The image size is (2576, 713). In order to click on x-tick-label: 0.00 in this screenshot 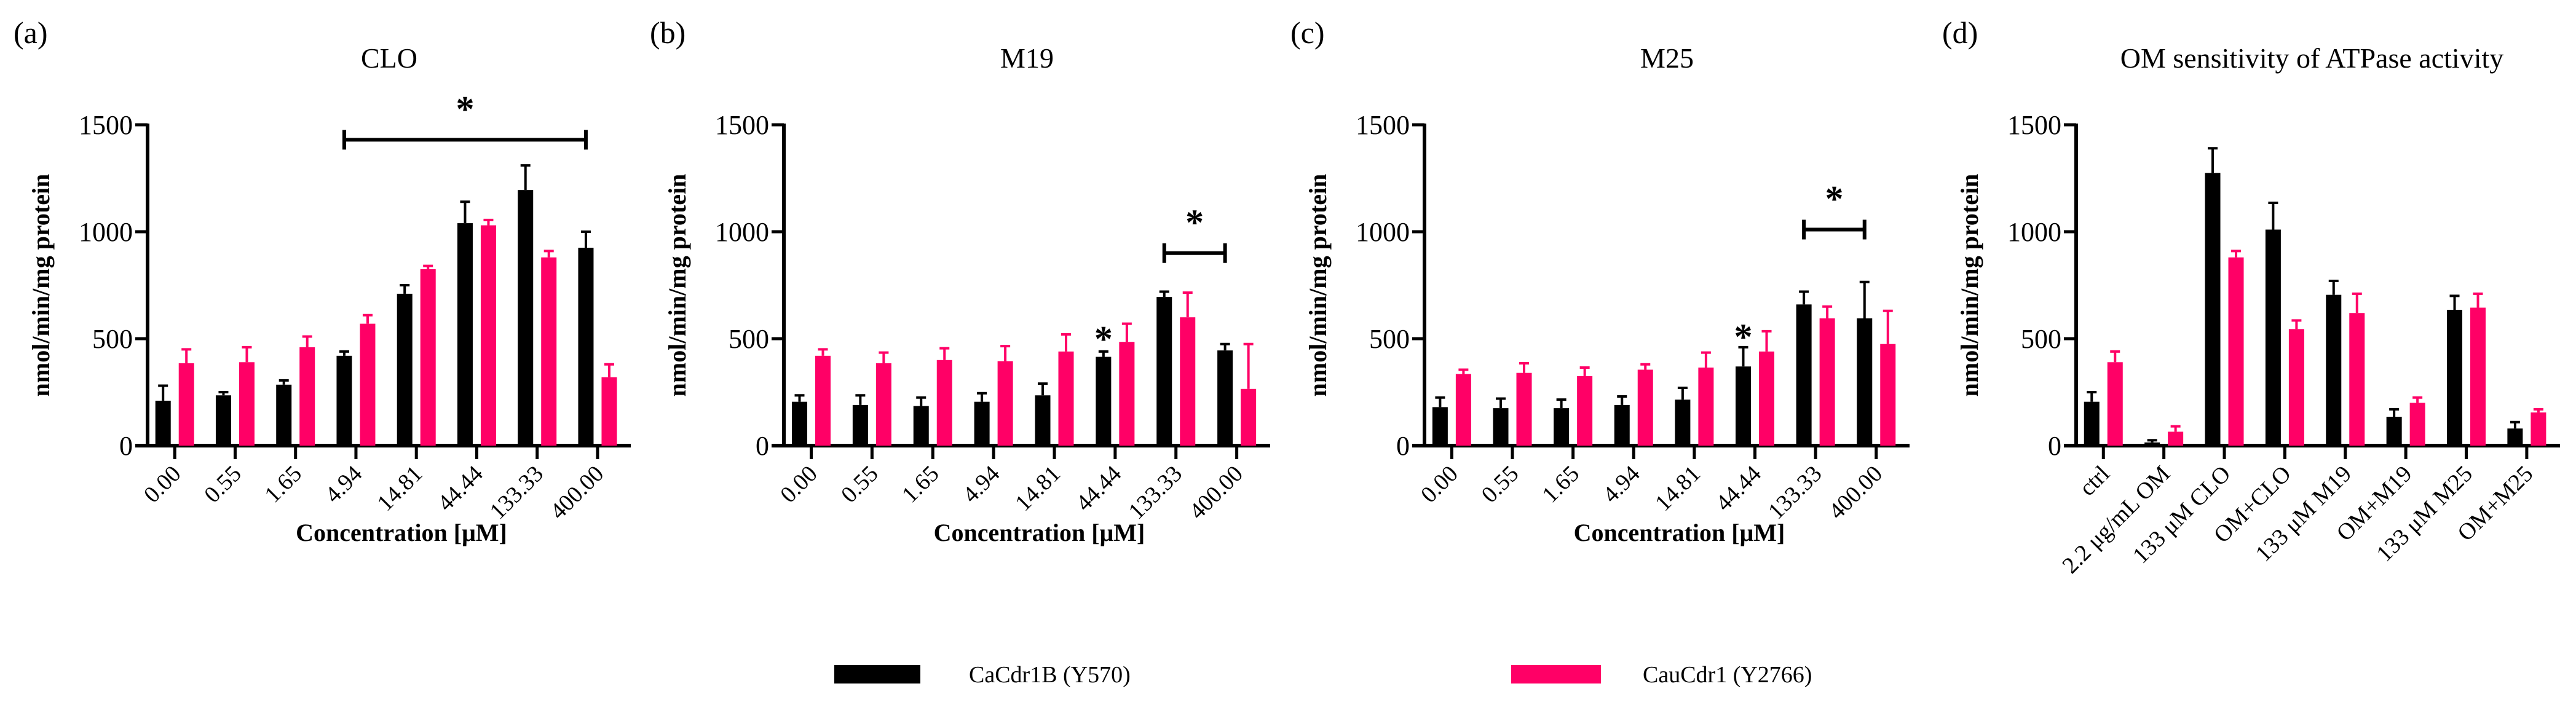, I will do `click(1439, 484)`.